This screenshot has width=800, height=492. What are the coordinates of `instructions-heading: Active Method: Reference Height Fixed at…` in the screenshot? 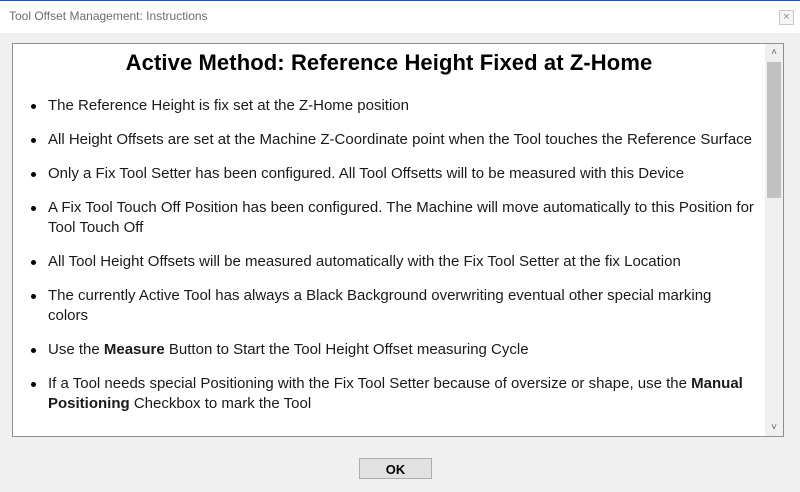 It's located at (389, 62).